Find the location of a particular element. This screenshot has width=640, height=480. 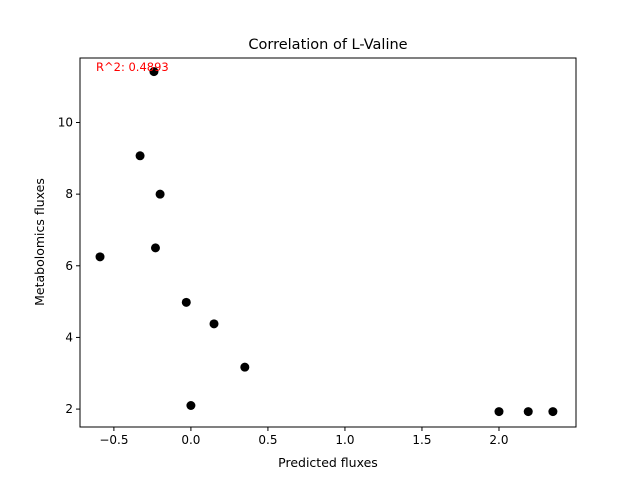

chart-title: Correlation of L-Valine is located at coordinates (327, 45).